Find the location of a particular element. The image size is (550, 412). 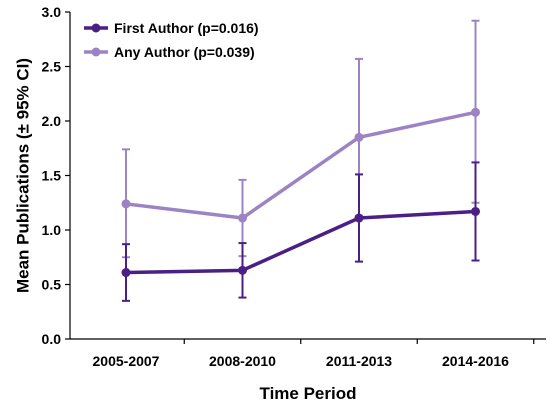

y-tick-label: 0.0 is located at coordinates (52, 339).